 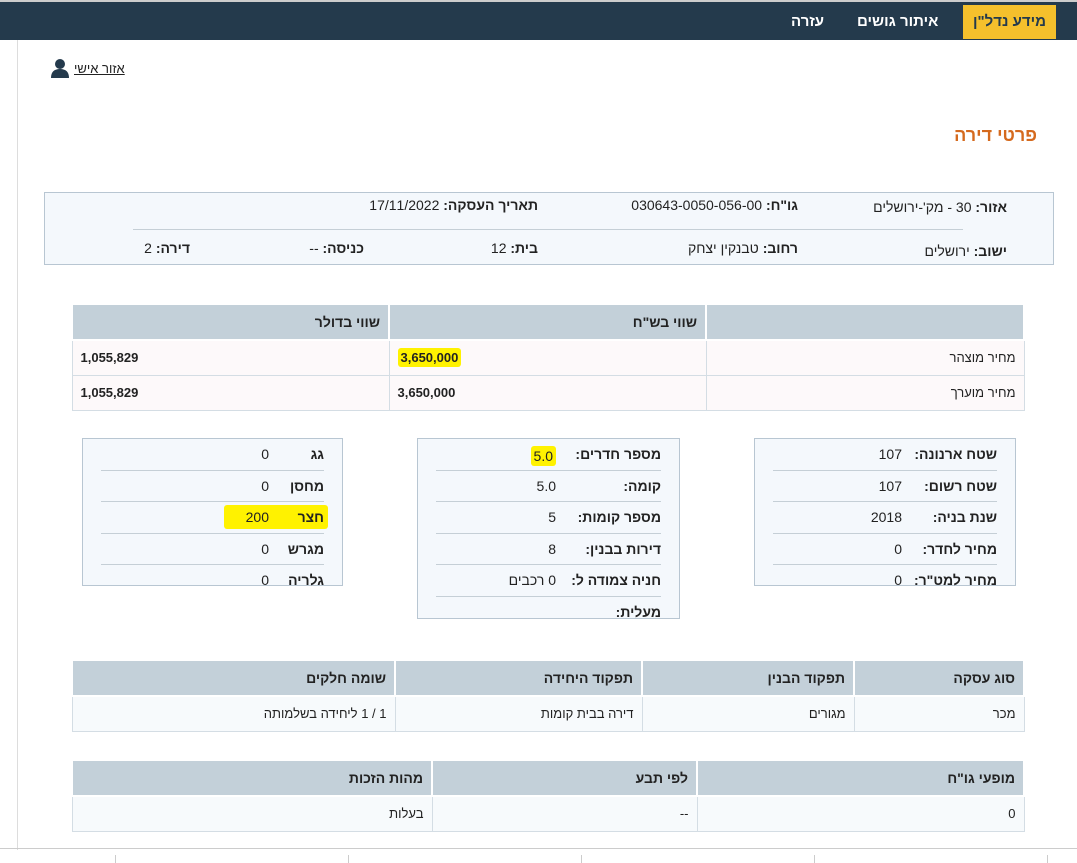 I want to click on entrance-label: כניסה:, so click(x=343, y=248).